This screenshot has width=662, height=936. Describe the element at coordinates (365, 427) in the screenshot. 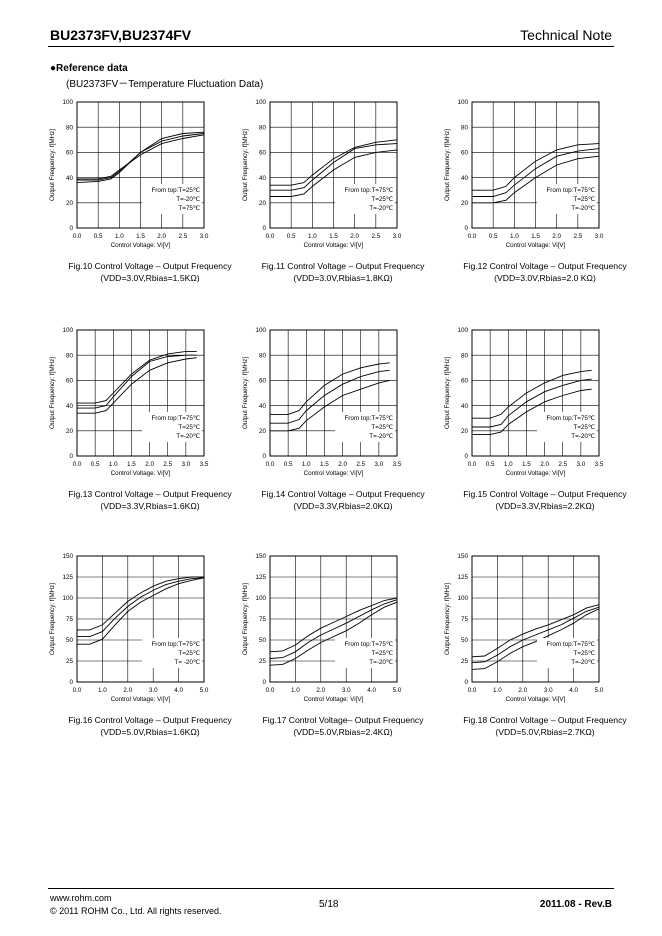

I see `annotation-box` at that location.